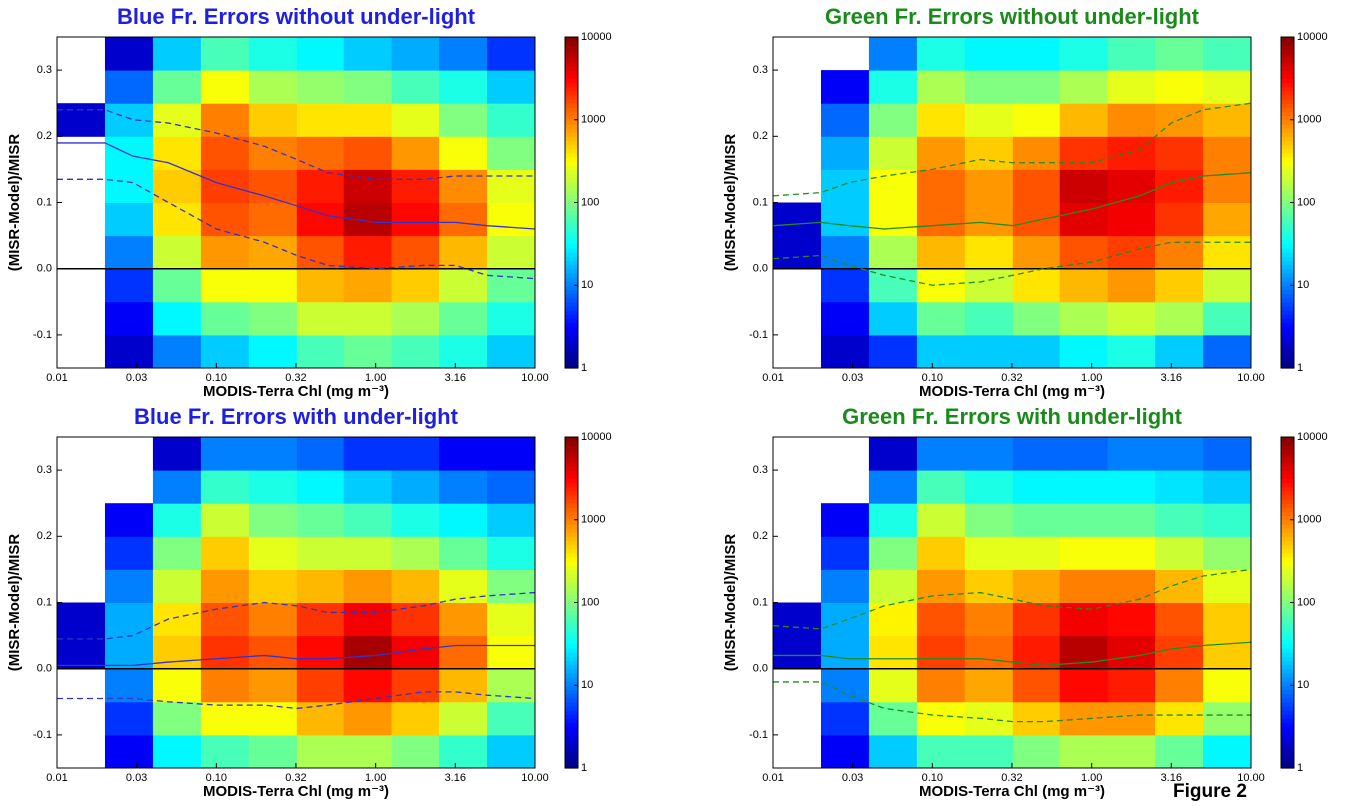 This screenshot has height=807, width=1355. Describe the element at coordinates (1303, 285) in the screenshot. I see `colorbar-tick-label: 10` at that location.